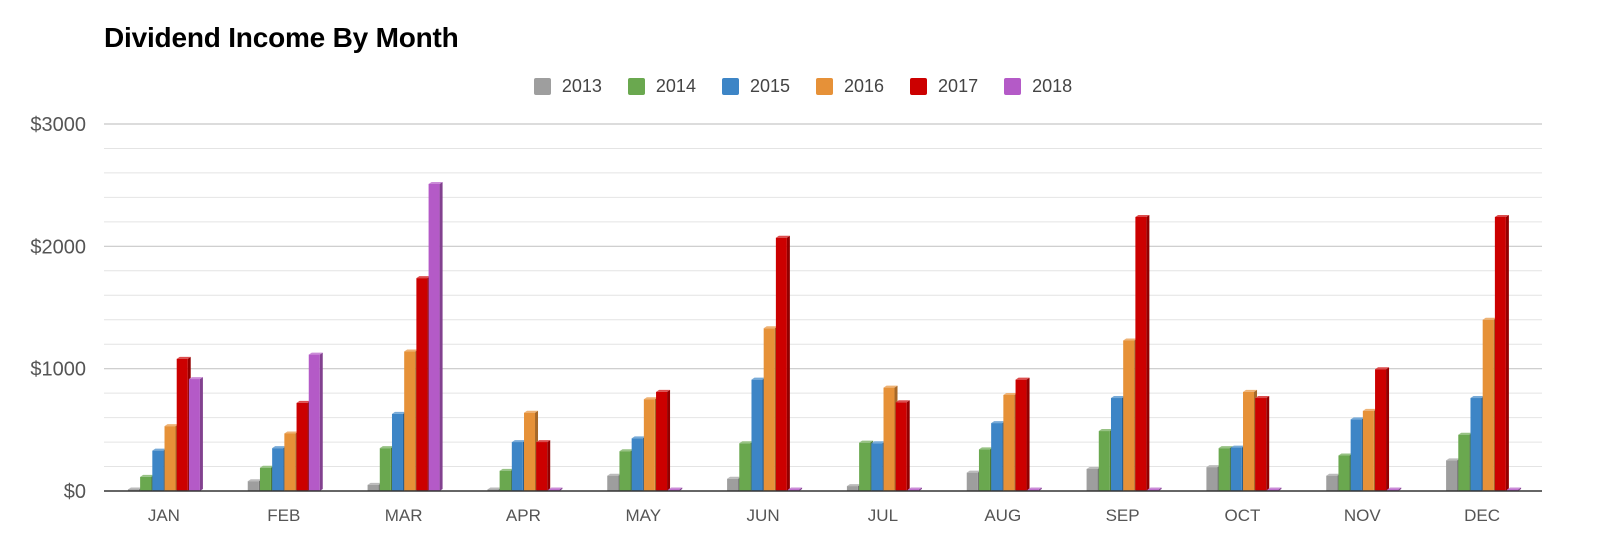  What do you see at coordinates (1477, 443) in the screenshot?
I see `bar-2015-DEC` at bounding box center [1477, 443].